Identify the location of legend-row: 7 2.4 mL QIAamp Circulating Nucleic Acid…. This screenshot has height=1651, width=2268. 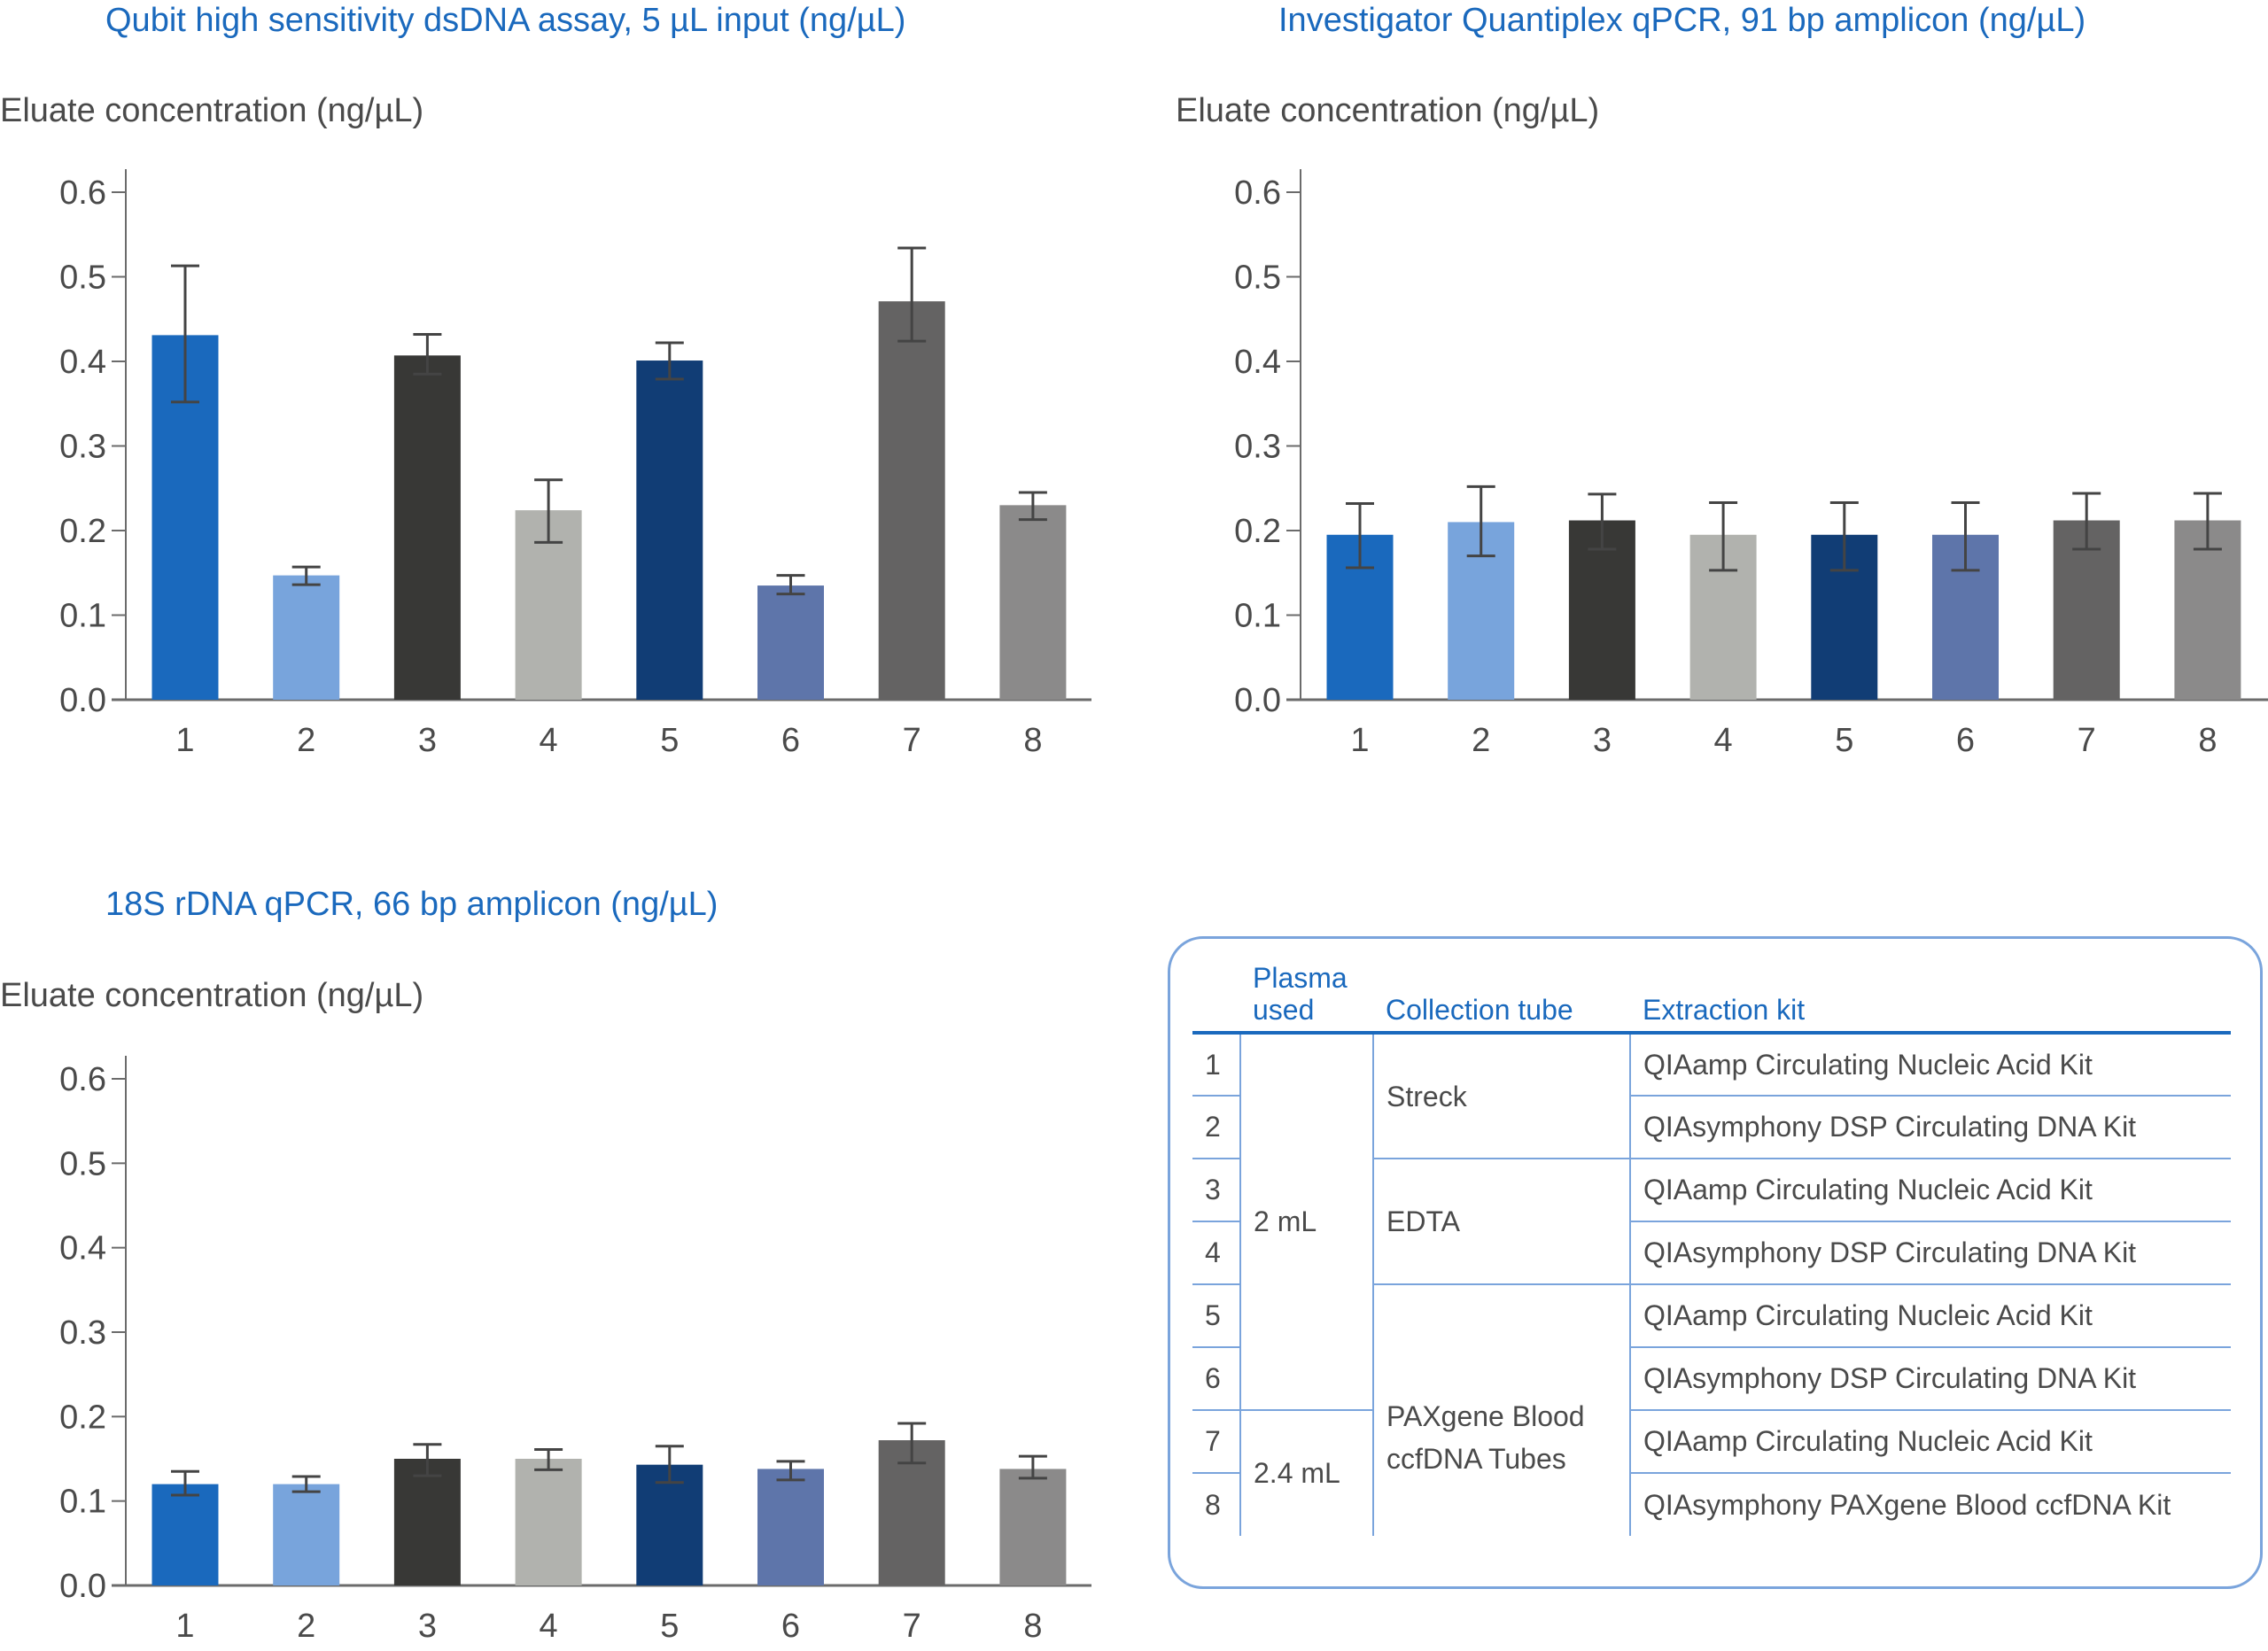
(1711, 1473).